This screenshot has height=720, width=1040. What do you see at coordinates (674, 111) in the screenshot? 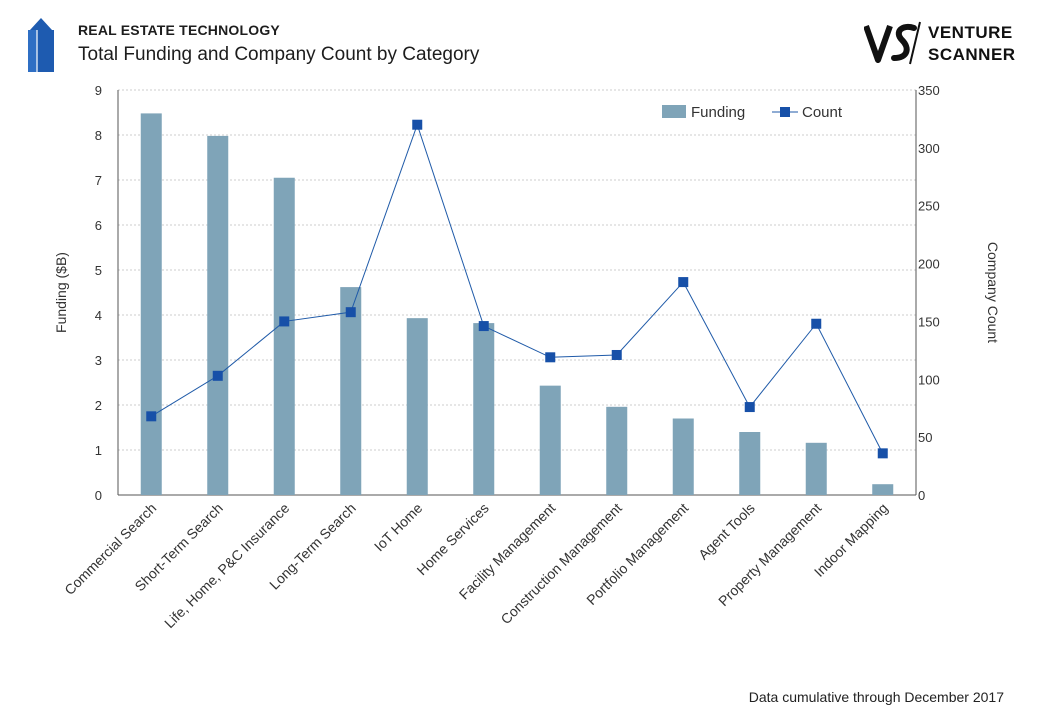
I see `legend-swatch-funding` at bounding box center [674, 111].